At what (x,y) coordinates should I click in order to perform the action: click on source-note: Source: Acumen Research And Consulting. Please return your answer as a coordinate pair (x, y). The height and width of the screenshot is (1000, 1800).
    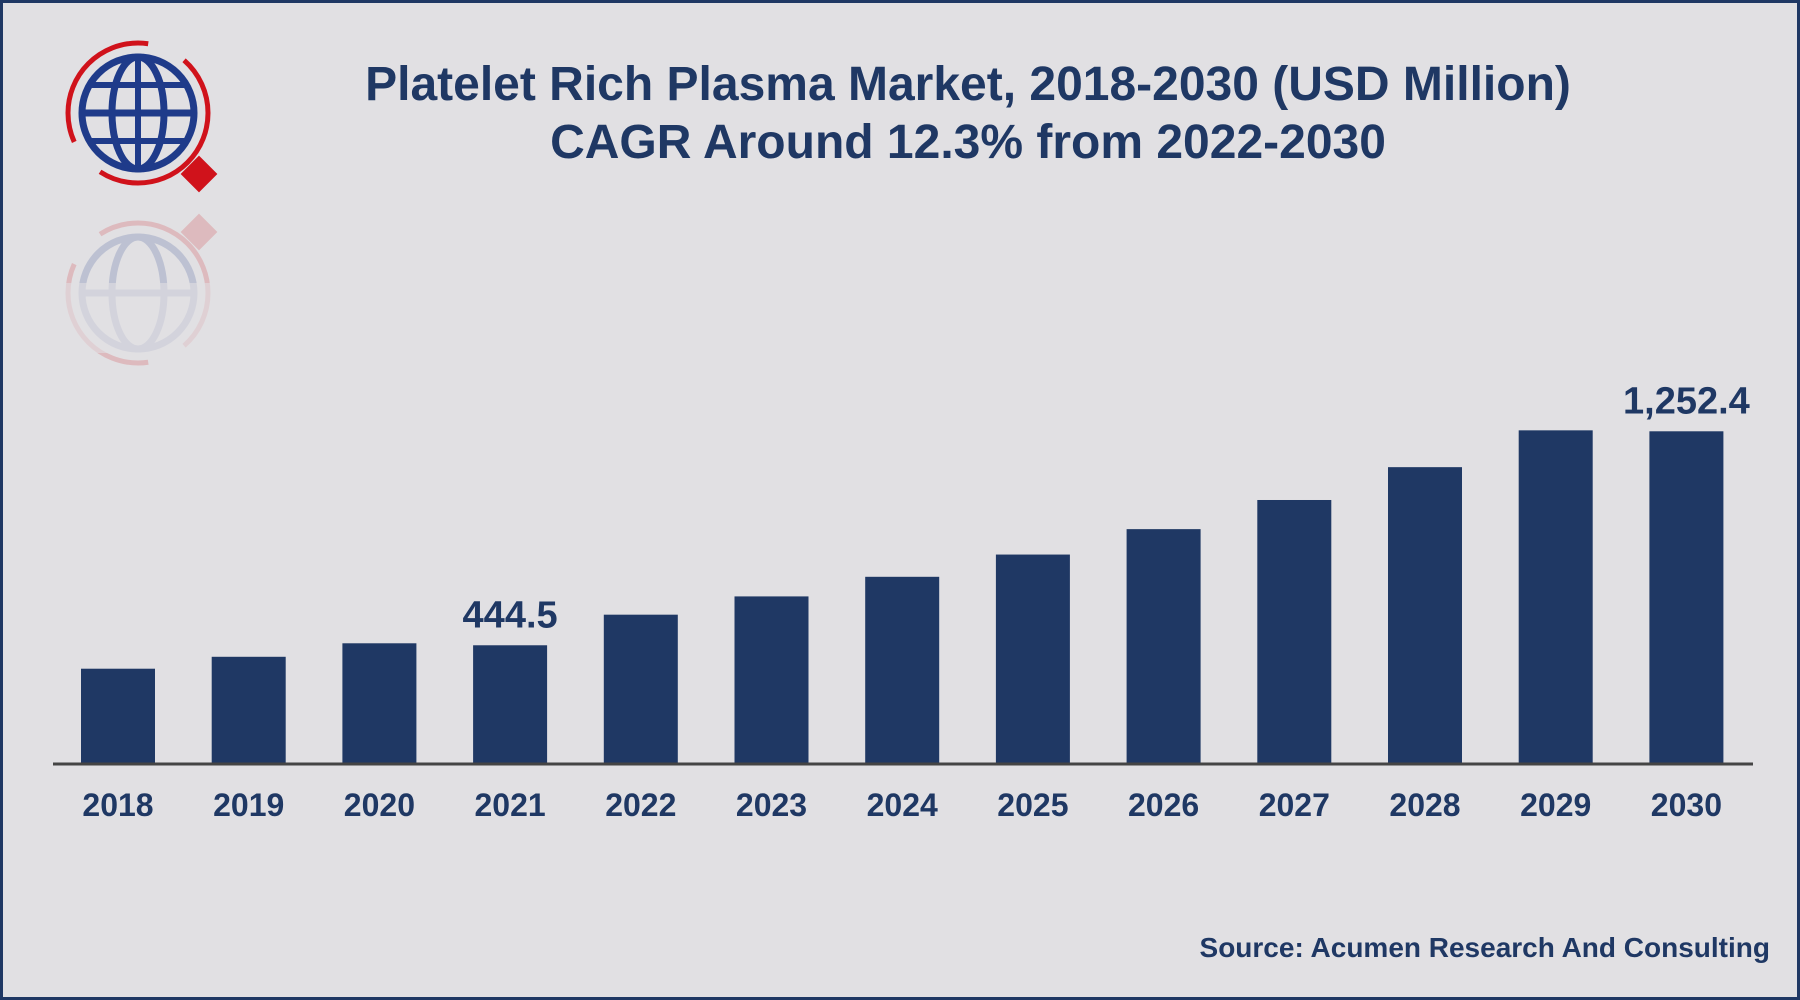
    Looking at the image, I should click on (1485, 947).